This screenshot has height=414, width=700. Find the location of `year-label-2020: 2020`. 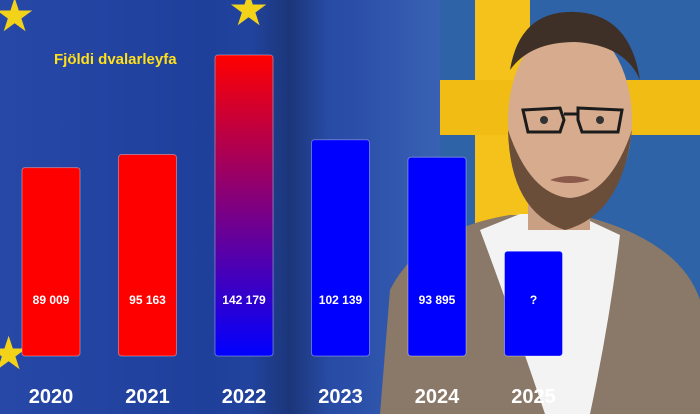

year-label-2020: 2020 is located at coordinates (51, 397).